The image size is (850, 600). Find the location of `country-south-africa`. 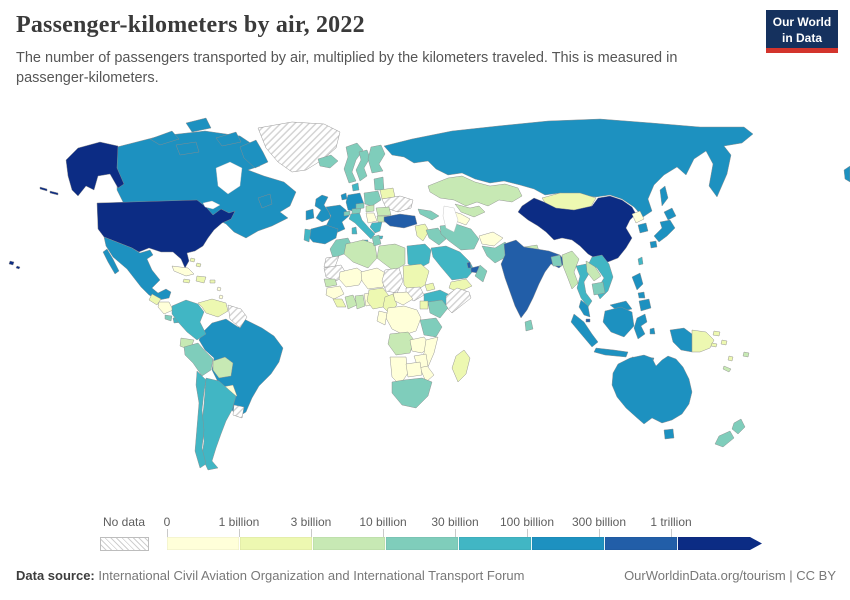

country-south-africa is located at coordinates (412, 393).